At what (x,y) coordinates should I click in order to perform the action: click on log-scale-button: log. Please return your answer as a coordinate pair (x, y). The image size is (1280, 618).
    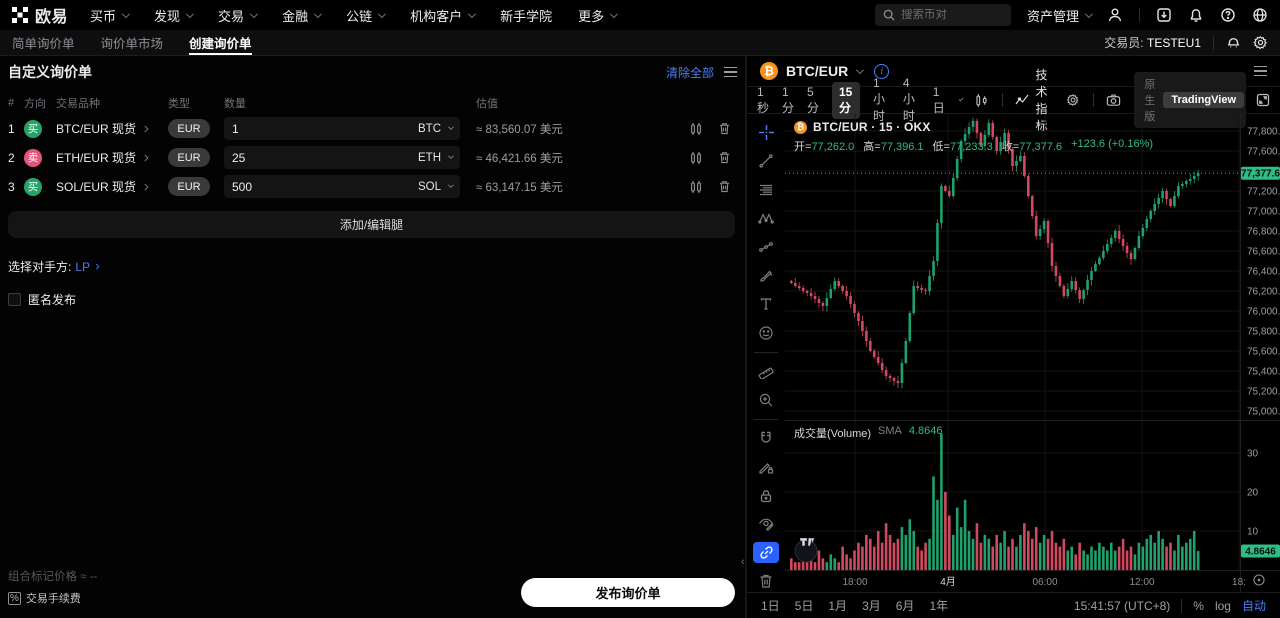
    Looking at the image, I should click on (1222, 605).